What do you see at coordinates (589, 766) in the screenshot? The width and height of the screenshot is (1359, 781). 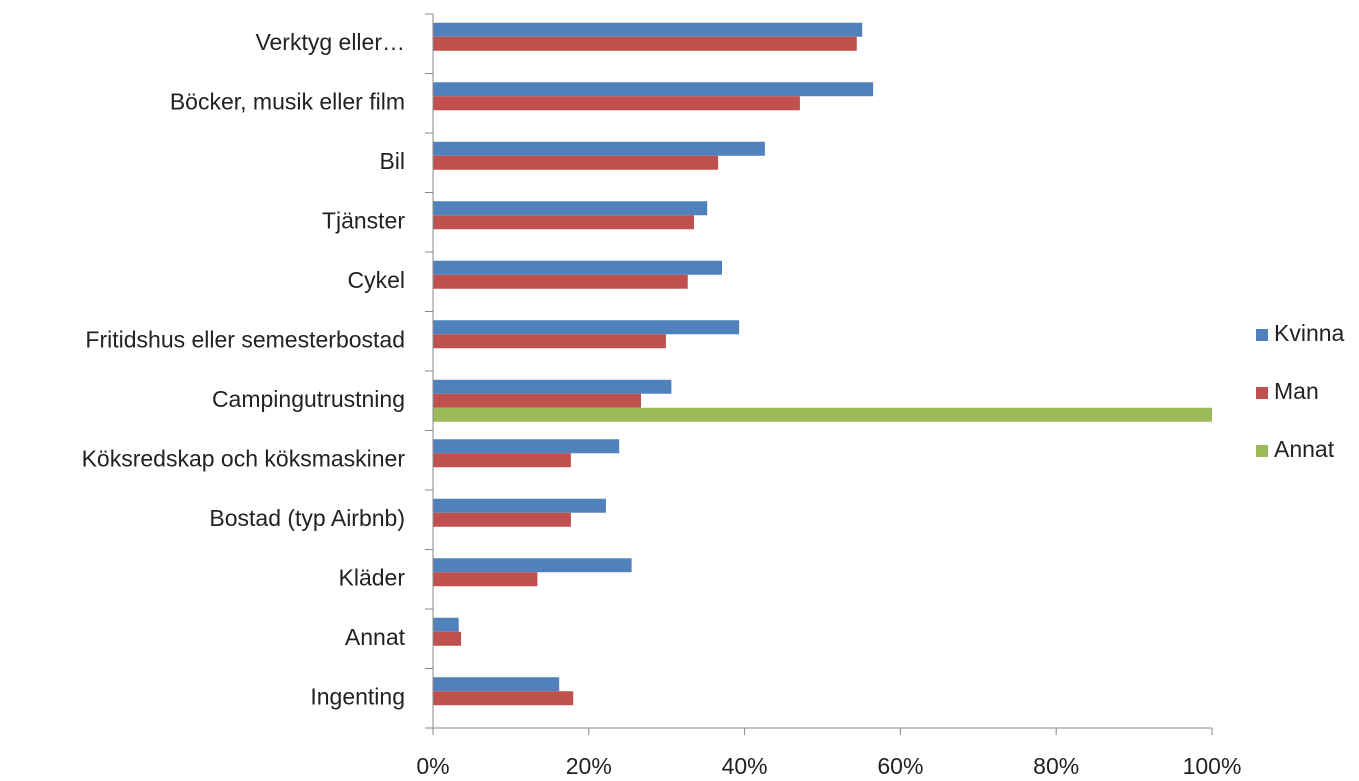 I see `x-tick-label: 20%` at bounding box center [589, 766].